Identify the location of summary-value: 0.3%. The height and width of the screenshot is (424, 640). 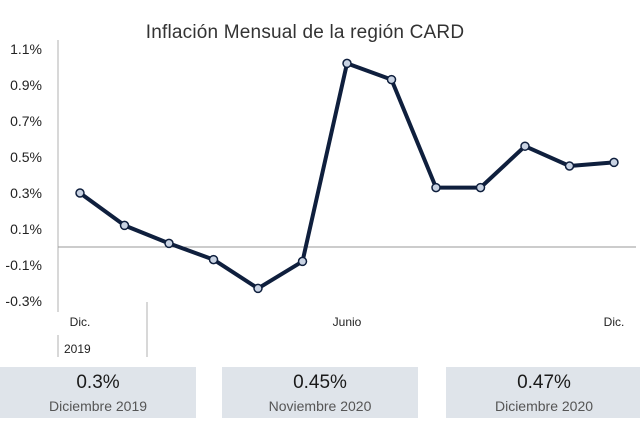
(98, 382).